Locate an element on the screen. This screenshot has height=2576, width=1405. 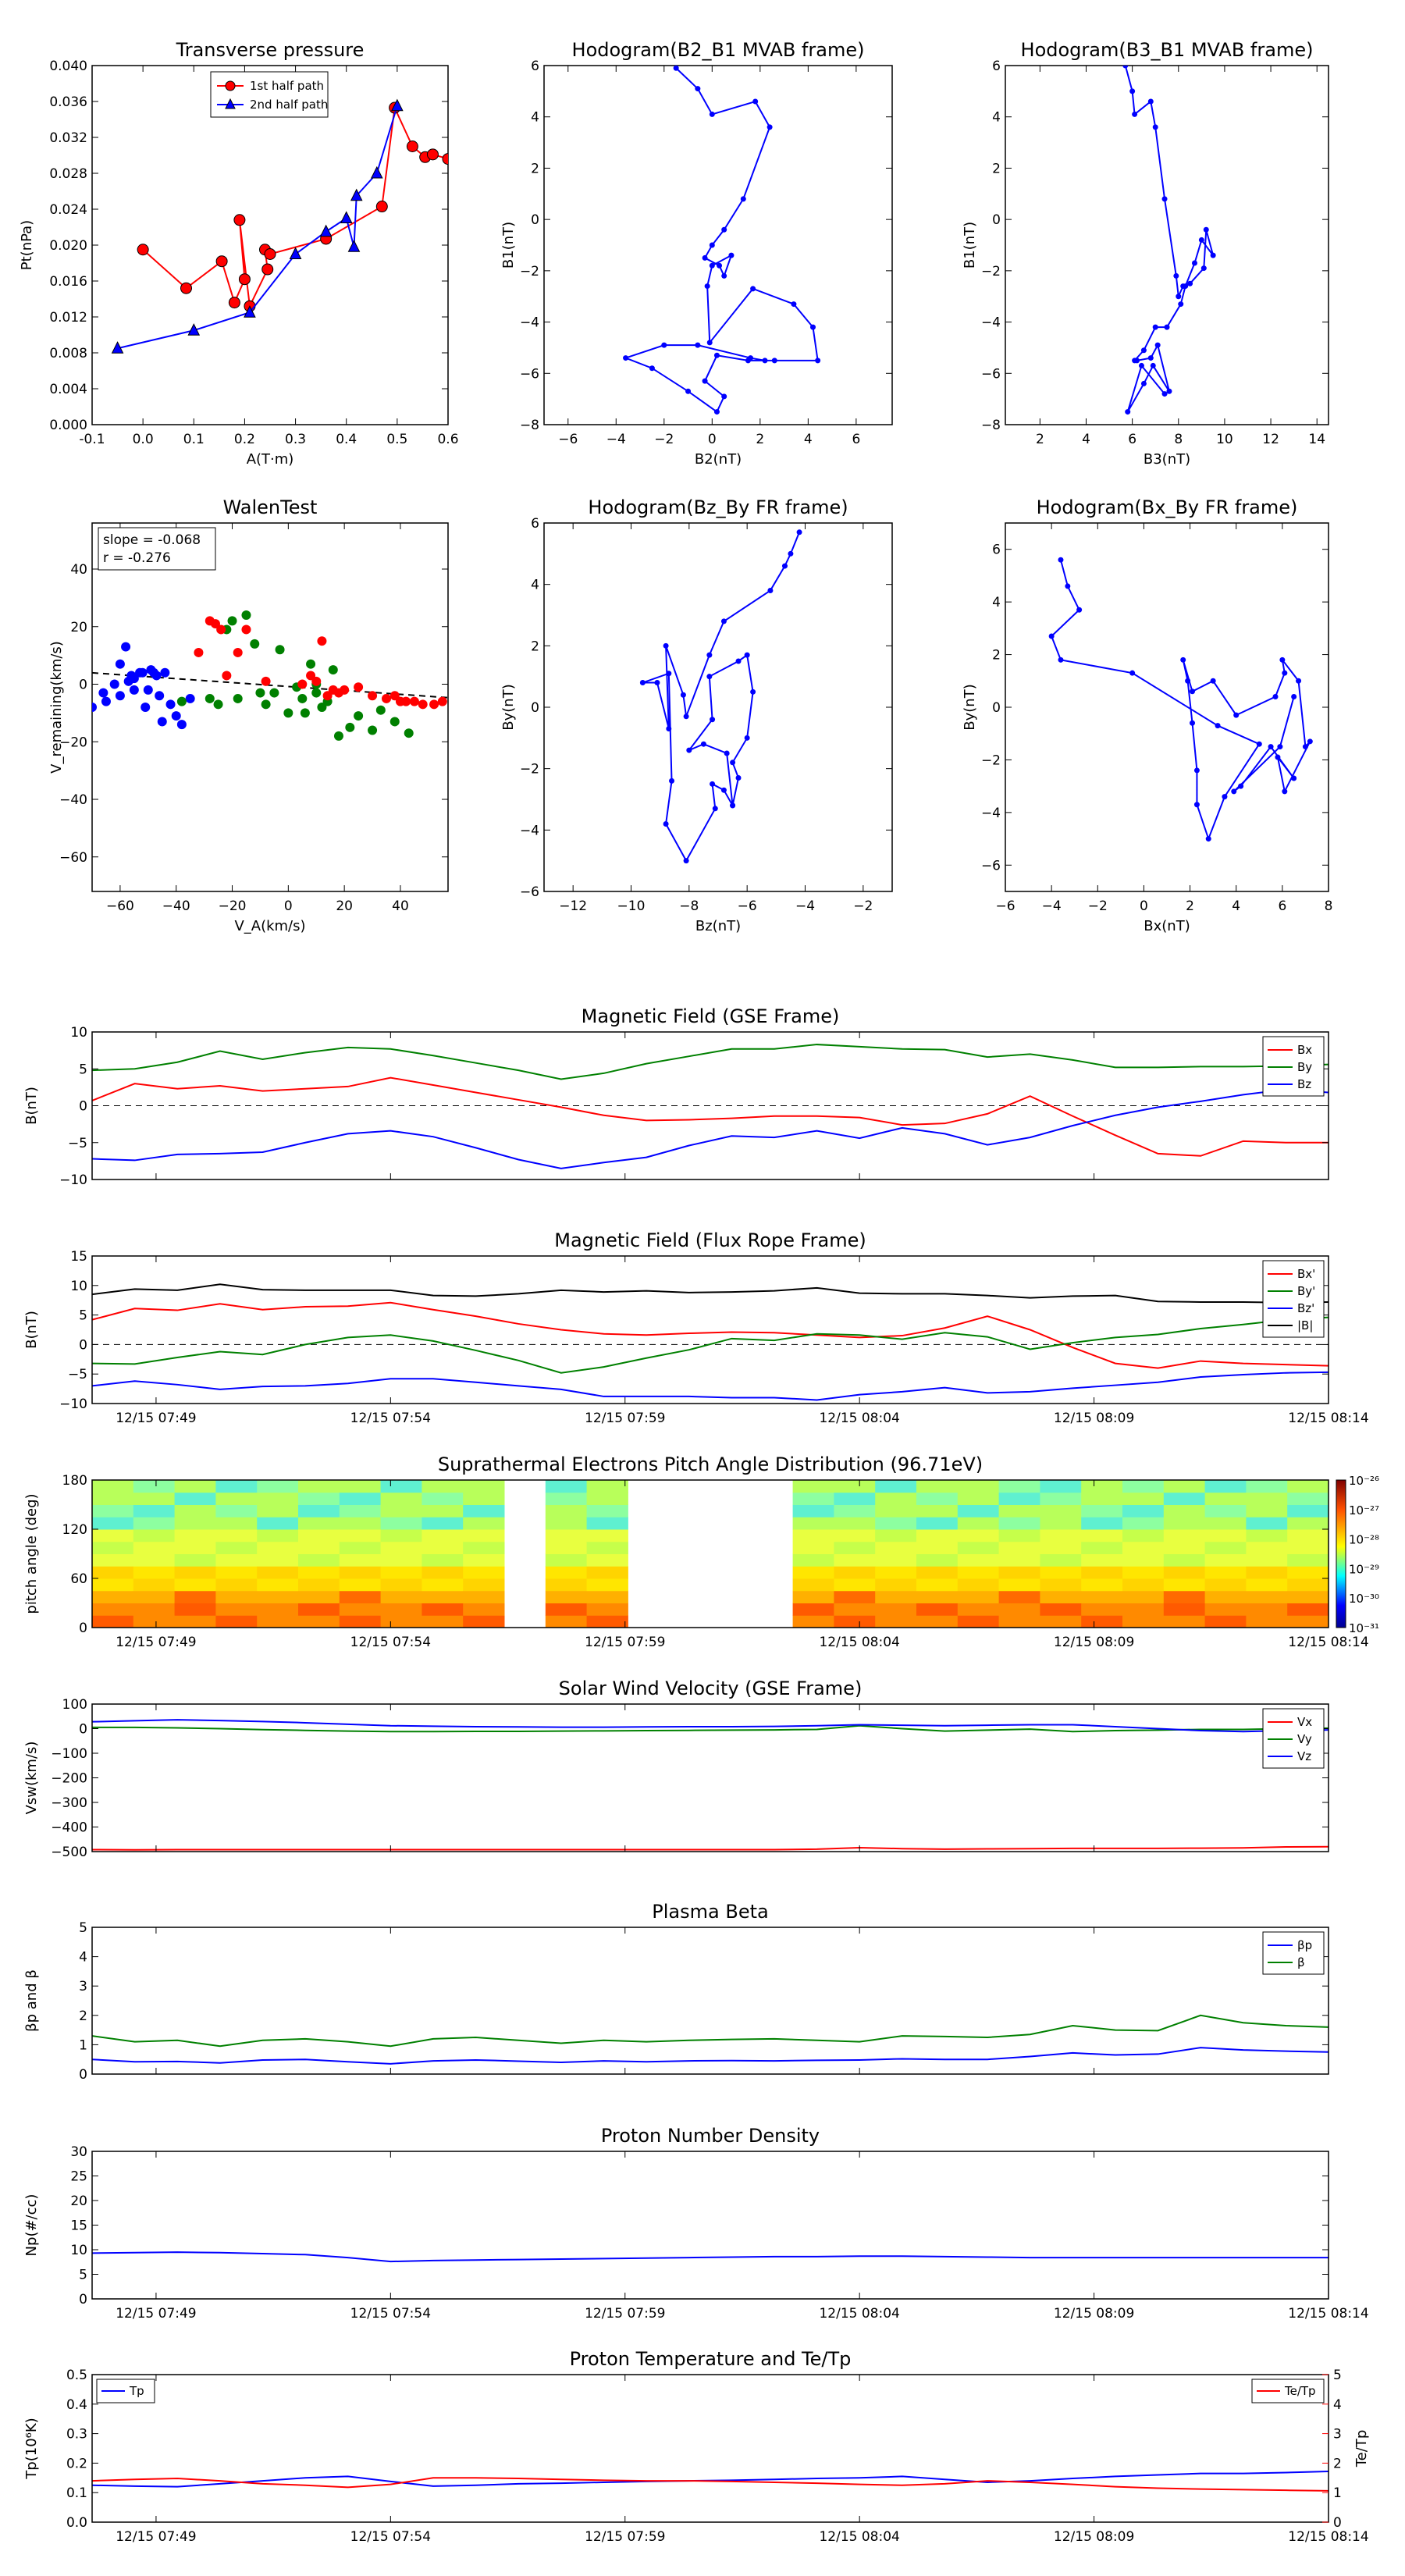
panel-3-ylabel: B1(nT) is located at coordinates (970, 245).